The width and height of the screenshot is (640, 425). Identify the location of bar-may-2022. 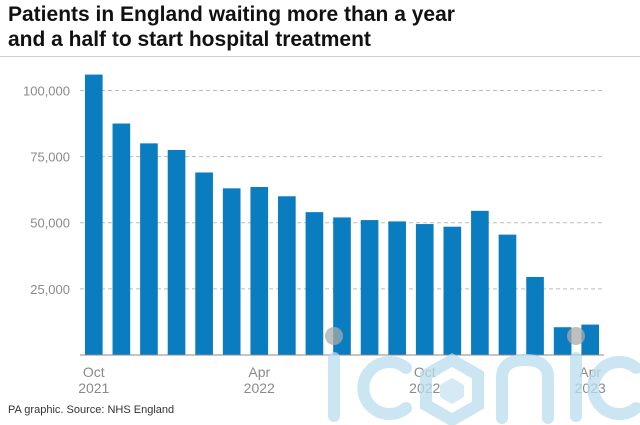
(287, 275).